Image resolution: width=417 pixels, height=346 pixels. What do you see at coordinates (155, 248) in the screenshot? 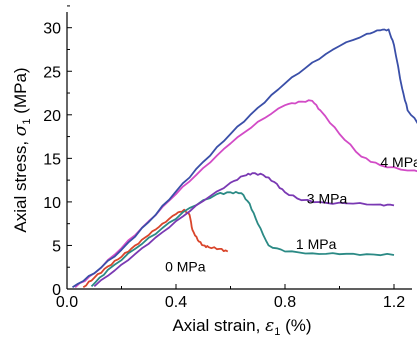
I see `series-line-0-mpa` at bounding box center [155, 248].